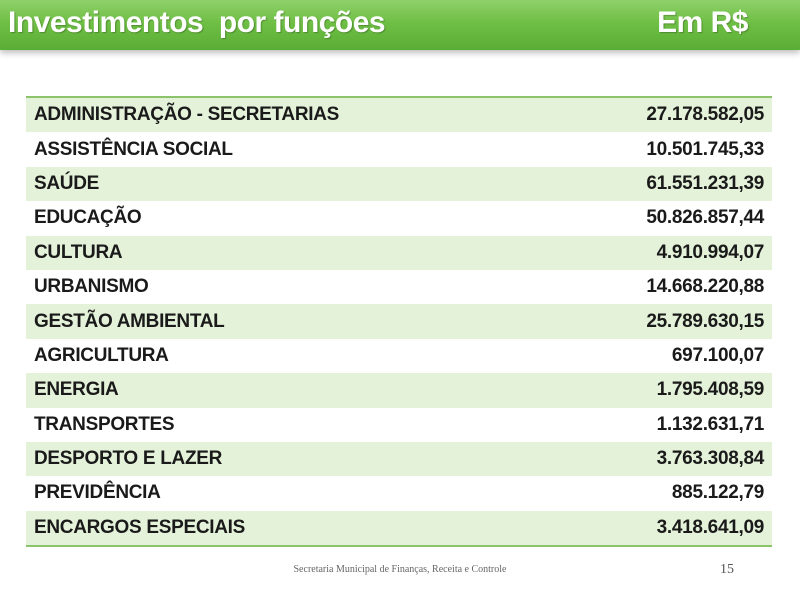 The width and height of the screenshot is (800, 600). Describe the element at coordinates (710, 252) in the screenshot. I see `amount-value: 4.910.994,07` at that location.